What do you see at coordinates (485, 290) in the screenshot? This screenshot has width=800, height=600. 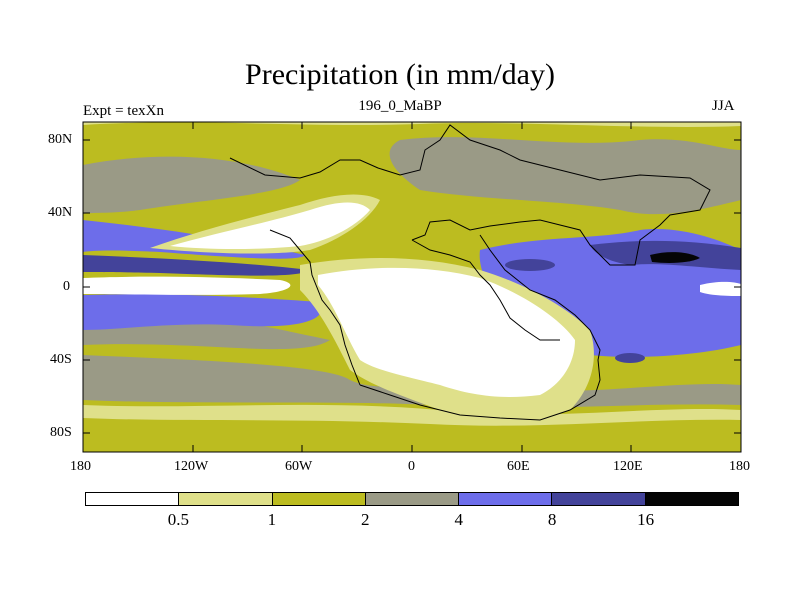 I see `inner-coast-outline` at bounding box center [485, 290].